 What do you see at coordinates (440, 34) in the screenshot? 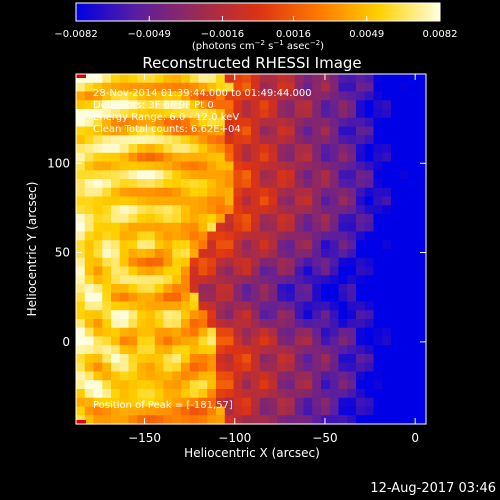
I see `colorbar-tick-label: 0.0082` at bounding box center [440, 34].